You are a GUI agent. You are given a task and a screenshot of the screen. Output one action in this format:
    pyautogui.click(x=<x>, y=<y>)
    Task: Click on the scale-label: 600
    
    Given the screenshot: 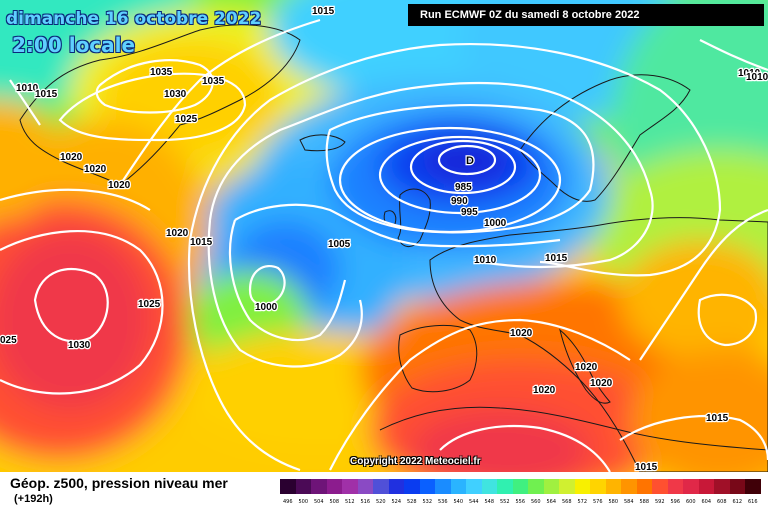 What is the action you would take?
    pyautogui.click(x=690, y=502)
    